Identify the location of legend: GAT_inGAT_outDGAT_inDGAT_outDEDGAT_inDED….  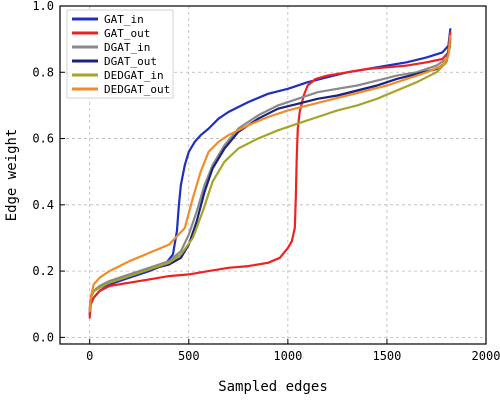
(120, 54).